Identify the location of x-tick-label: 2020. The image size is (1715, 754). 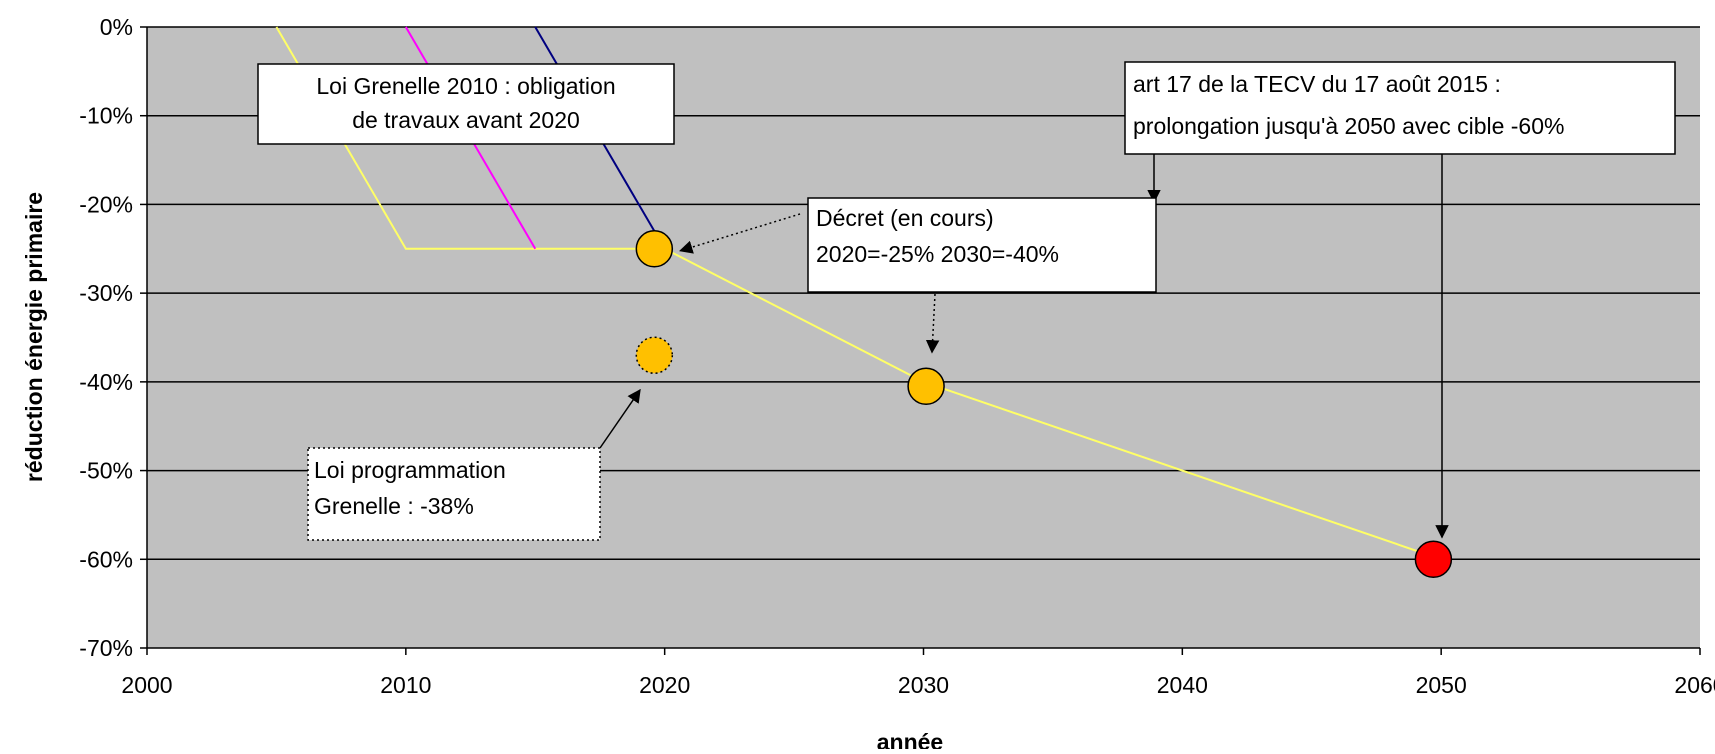
(664, 685).